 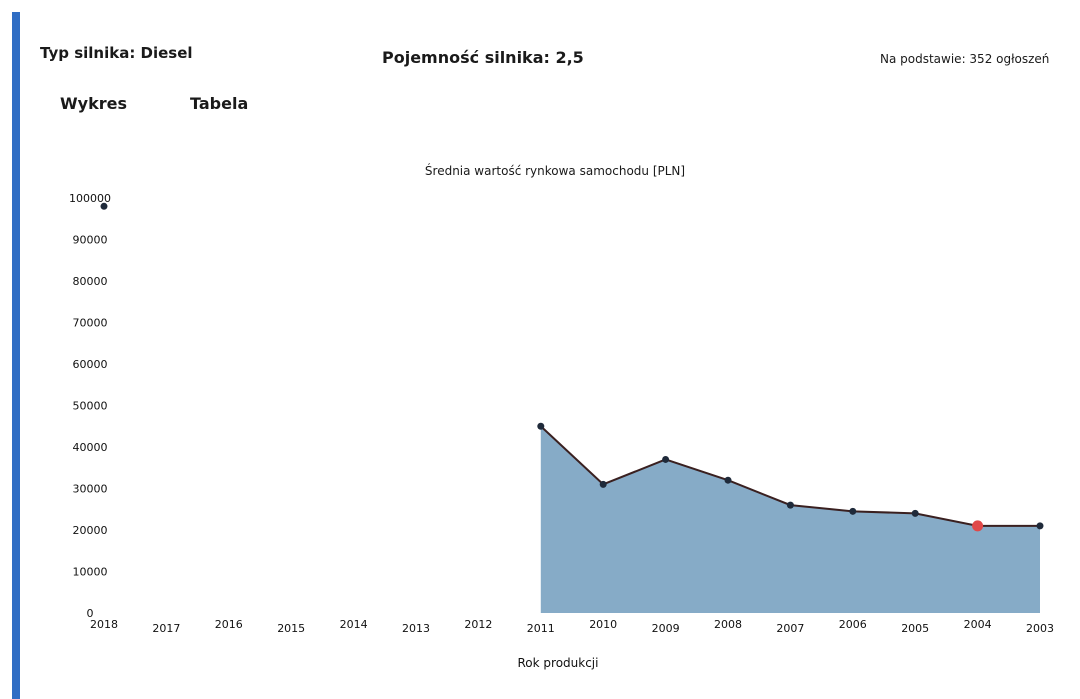 I want to click on x-tick-label: 2008, so click(x=728, y=624).